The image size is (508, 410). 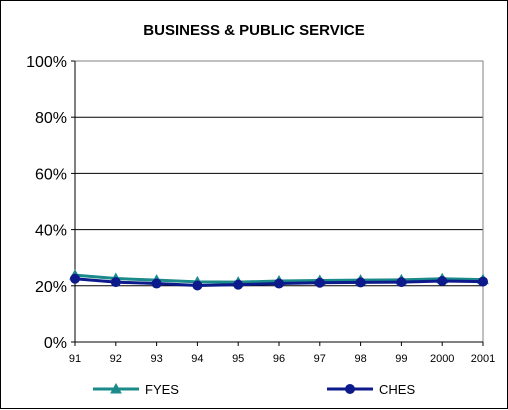 What do you see at coordinates (162, 389) in the screenshot?
I see `legend-label: FYES` at bounding box center [162, 389].